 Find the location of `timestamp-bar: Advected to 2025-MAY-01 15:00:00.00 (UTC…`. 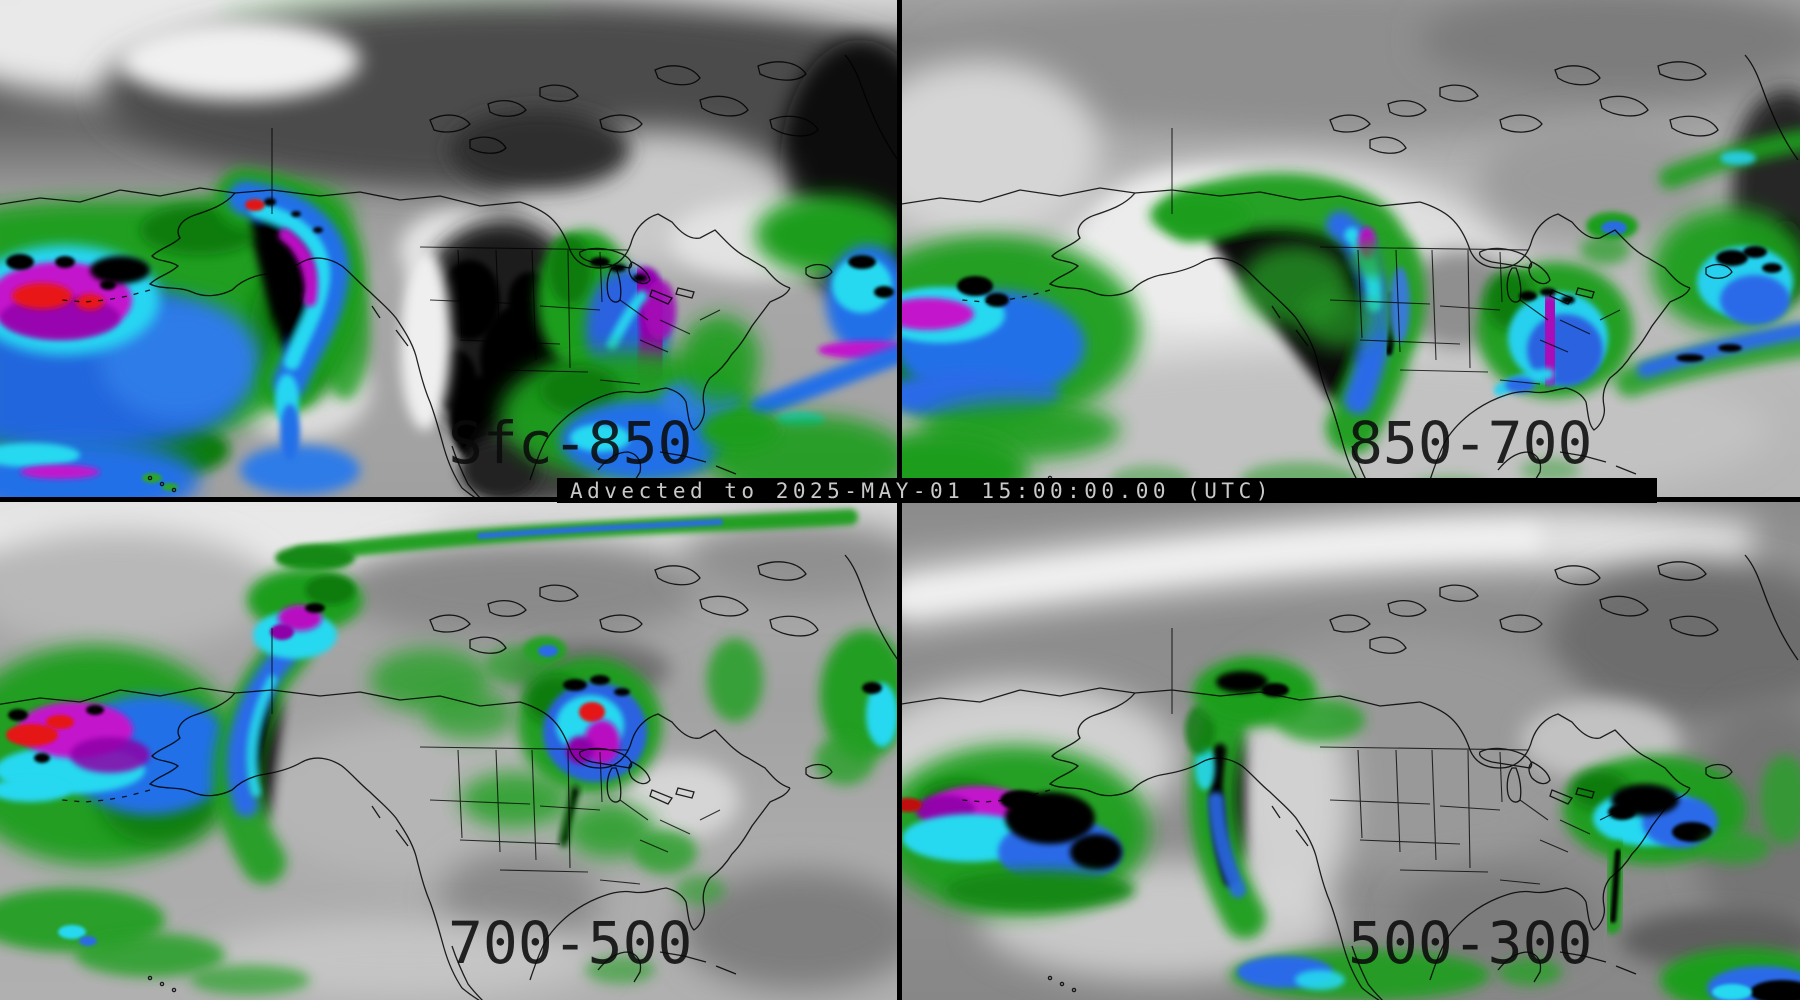

timestamp-bar: Advected to 2025-MAY-01 15:00:00.00 (UTC… is located at coordinates (1107, 490).